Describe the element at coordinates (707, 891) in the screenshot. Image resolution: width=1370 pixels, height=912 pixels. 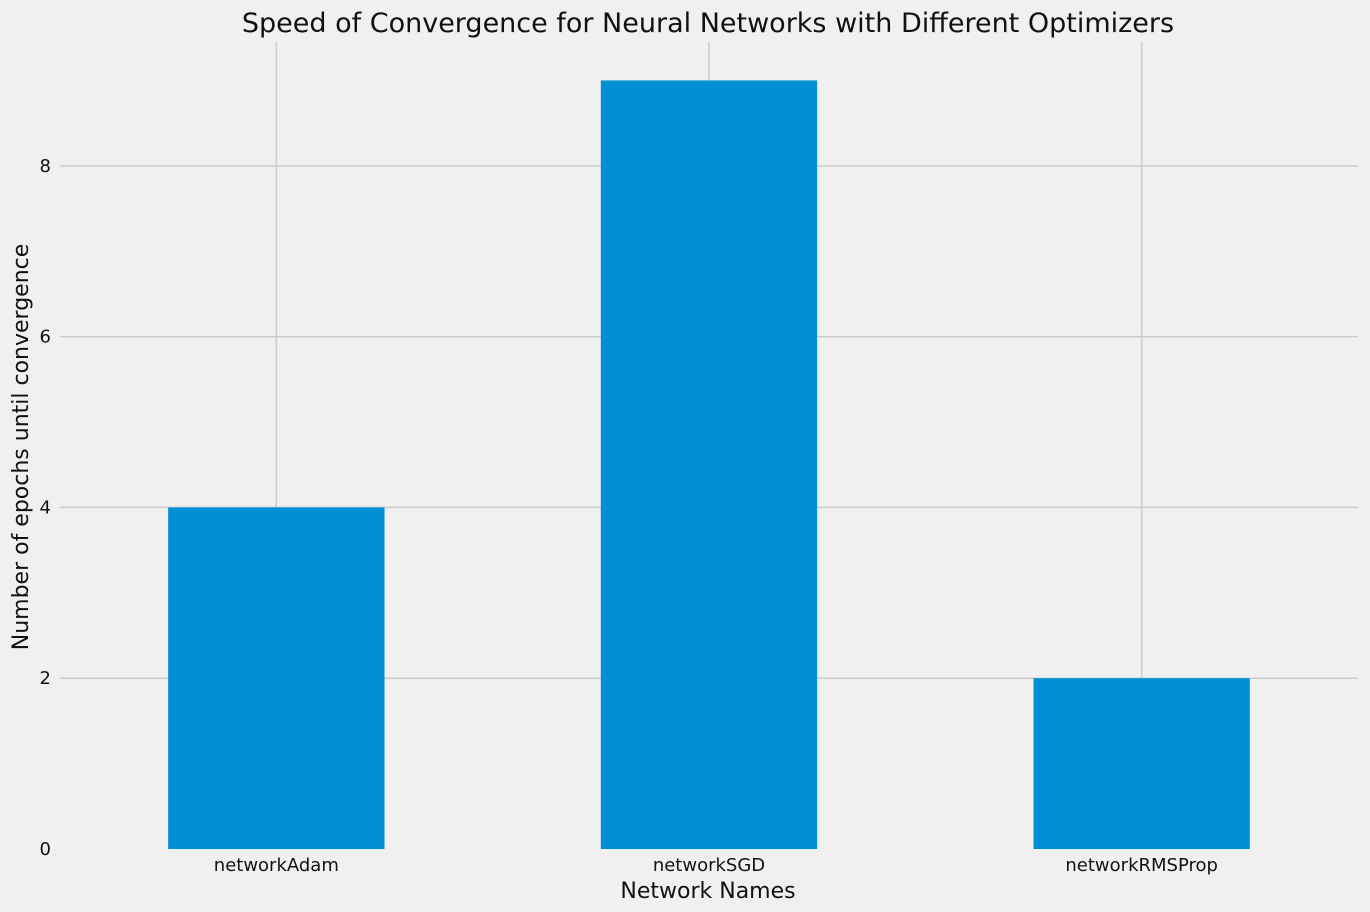
I see `x-axis-label: Network Names` at that location.